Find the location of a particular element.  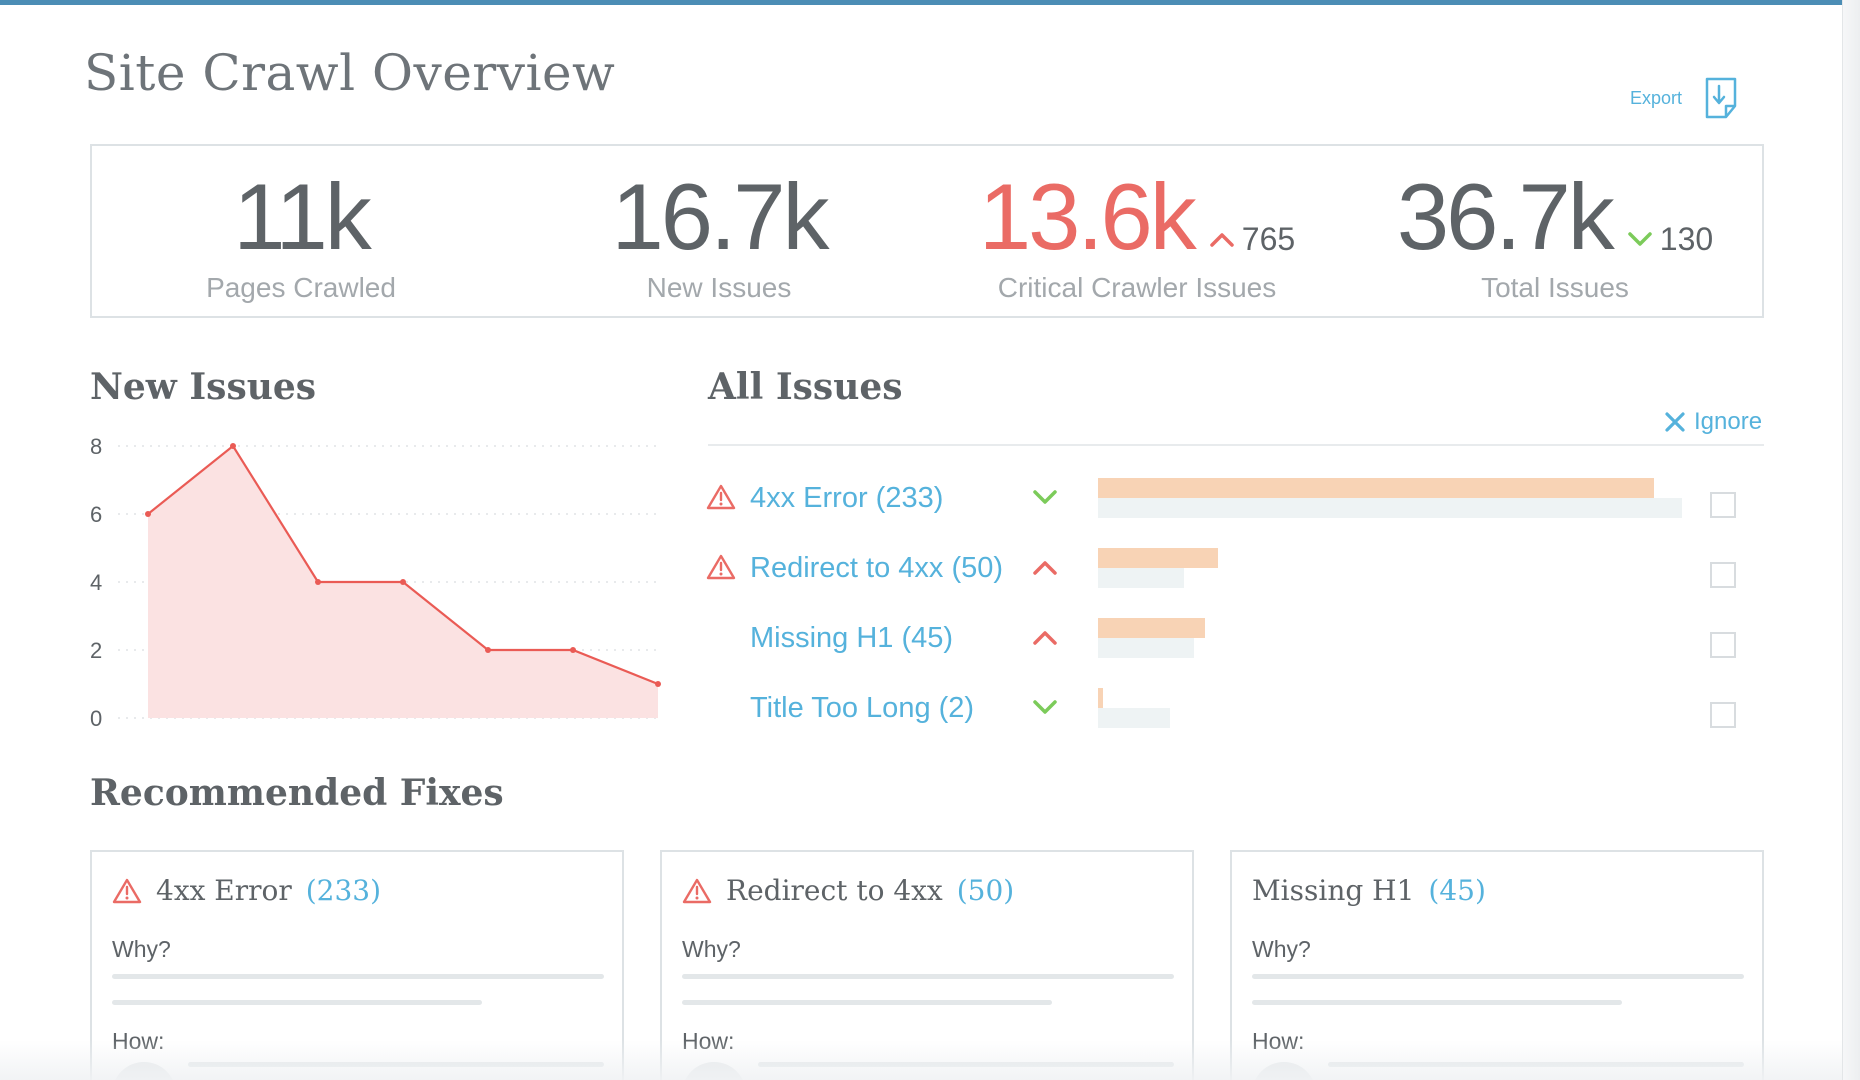

new-issues-chart-svg: 0 2 4 6 8 is located at coordinates (375, 582).